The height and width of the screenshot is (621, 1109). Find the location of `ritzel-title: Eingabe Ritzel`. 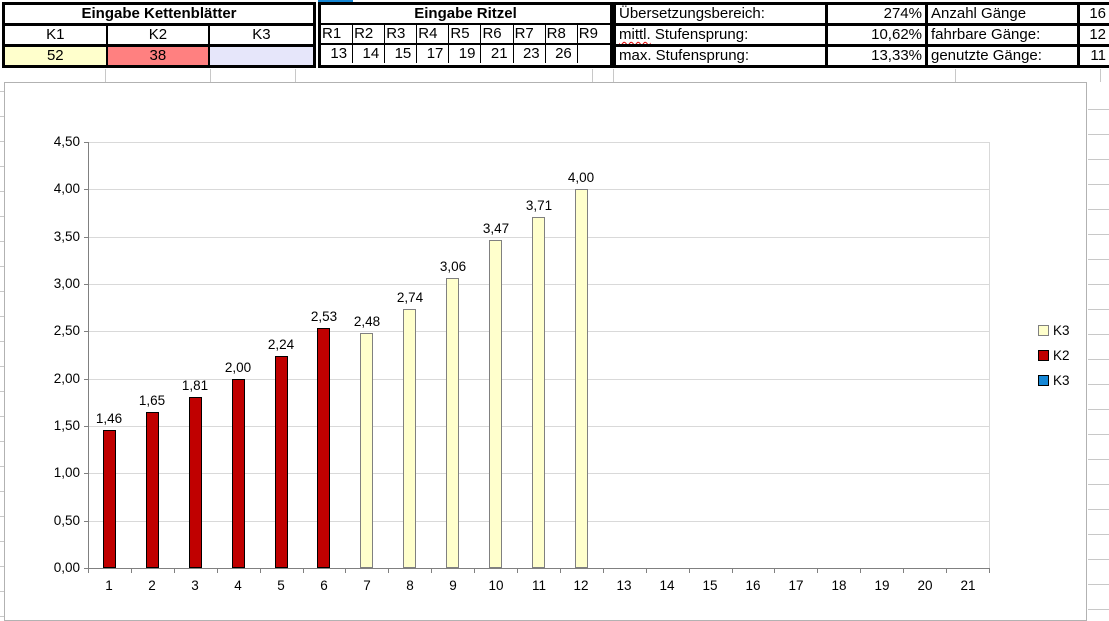

ritzel-title: Eingabe Ritzel is located at coordinates (465, 15).